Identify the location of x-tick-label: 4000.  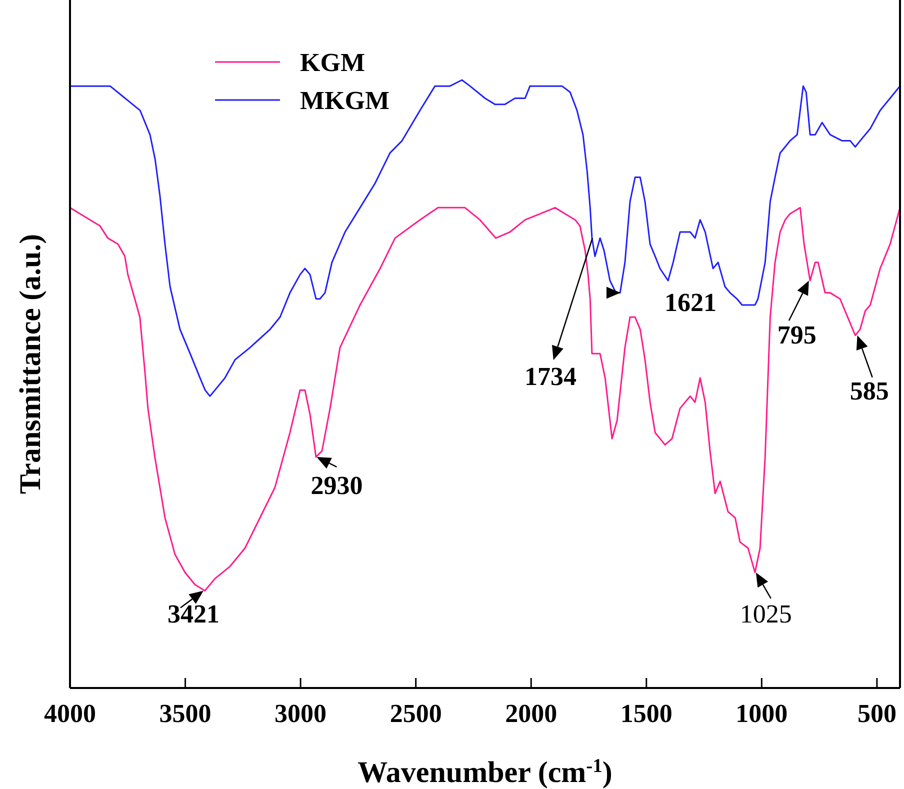
(70, 713).